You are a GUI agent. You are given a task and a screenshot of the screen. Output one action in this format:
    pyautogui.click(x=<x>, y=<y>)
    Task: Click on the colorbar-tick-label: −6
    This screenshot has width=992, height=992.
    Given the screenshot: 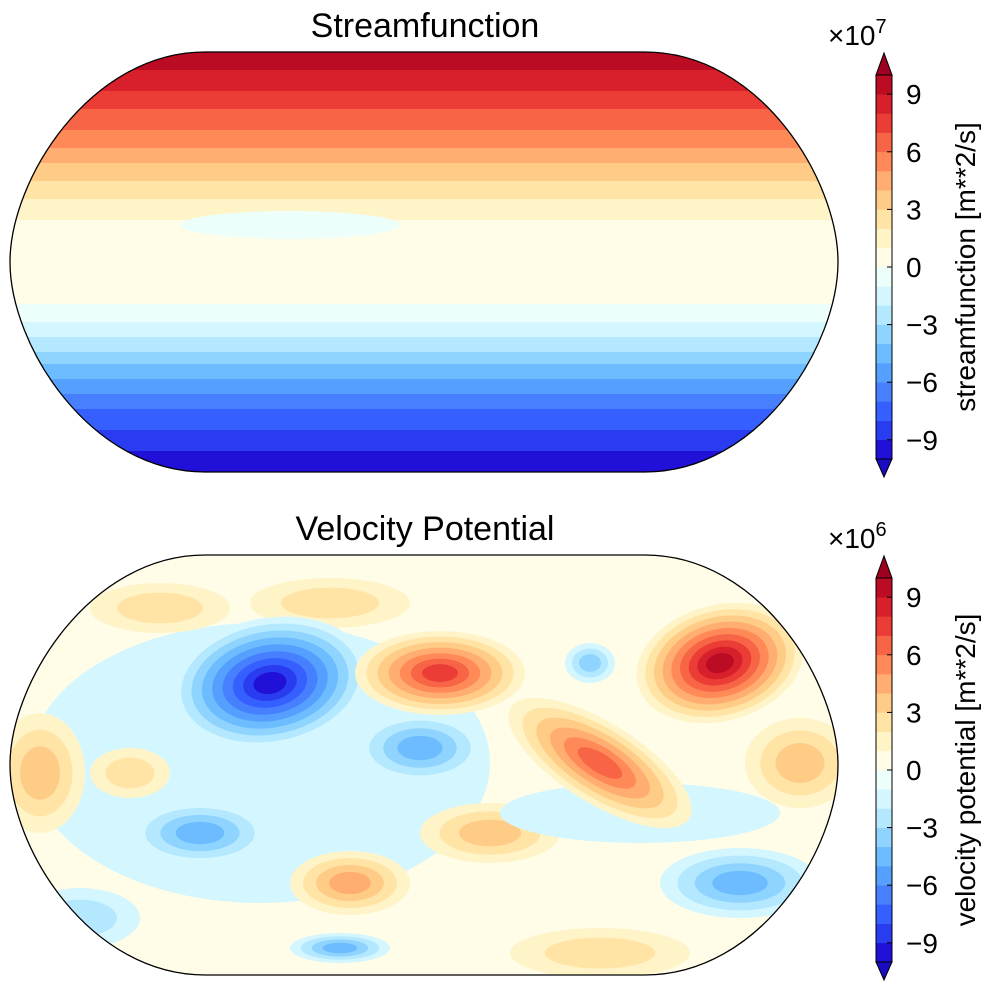 What is the action you would take?
    pyautogui.click(x=922, y=382)
    